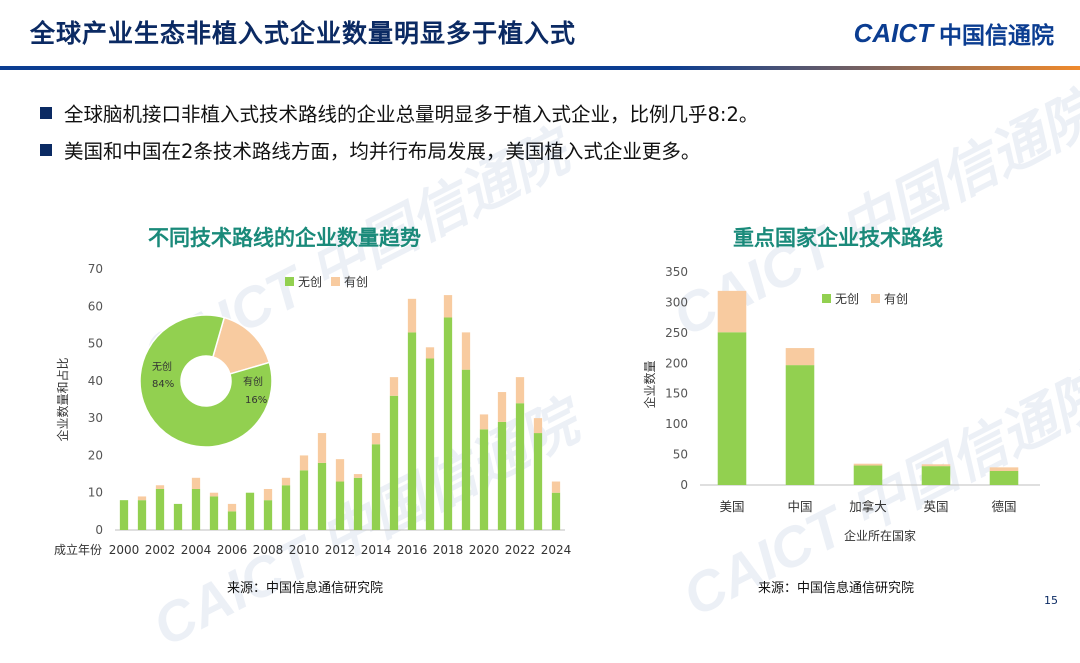  What do you see at coordinates (95, 493) in the screenshot?
I see `y-tick-label: 10` at bounding box center [95, 493].